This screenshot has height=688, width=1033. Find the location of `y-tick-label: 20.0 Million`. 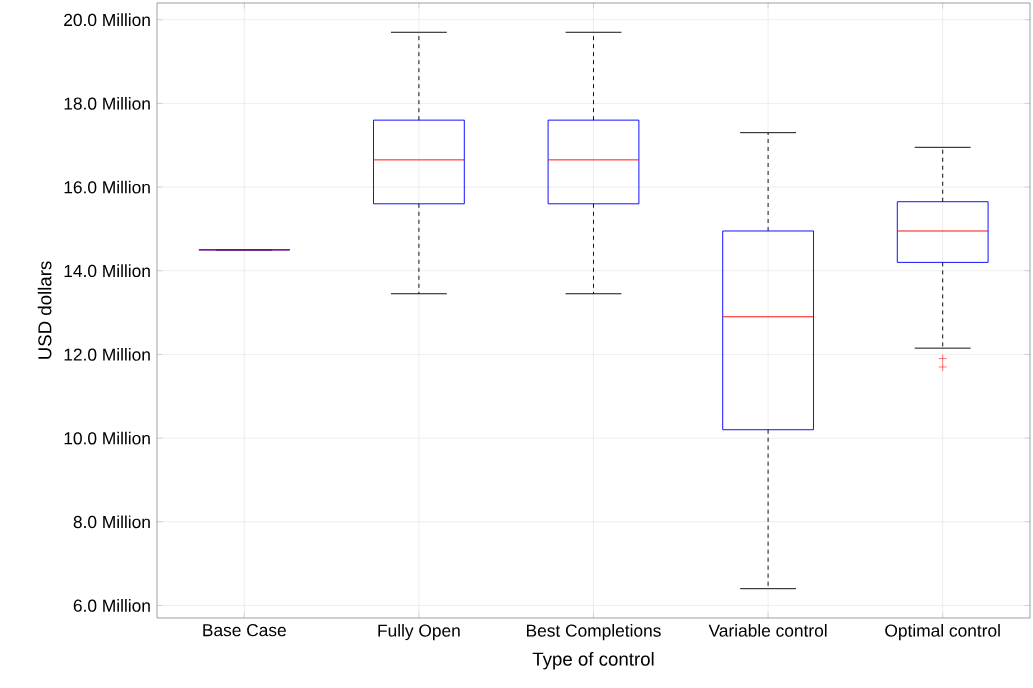

y-tick-label: 20.0 Million is located at coordinates (107, 20).